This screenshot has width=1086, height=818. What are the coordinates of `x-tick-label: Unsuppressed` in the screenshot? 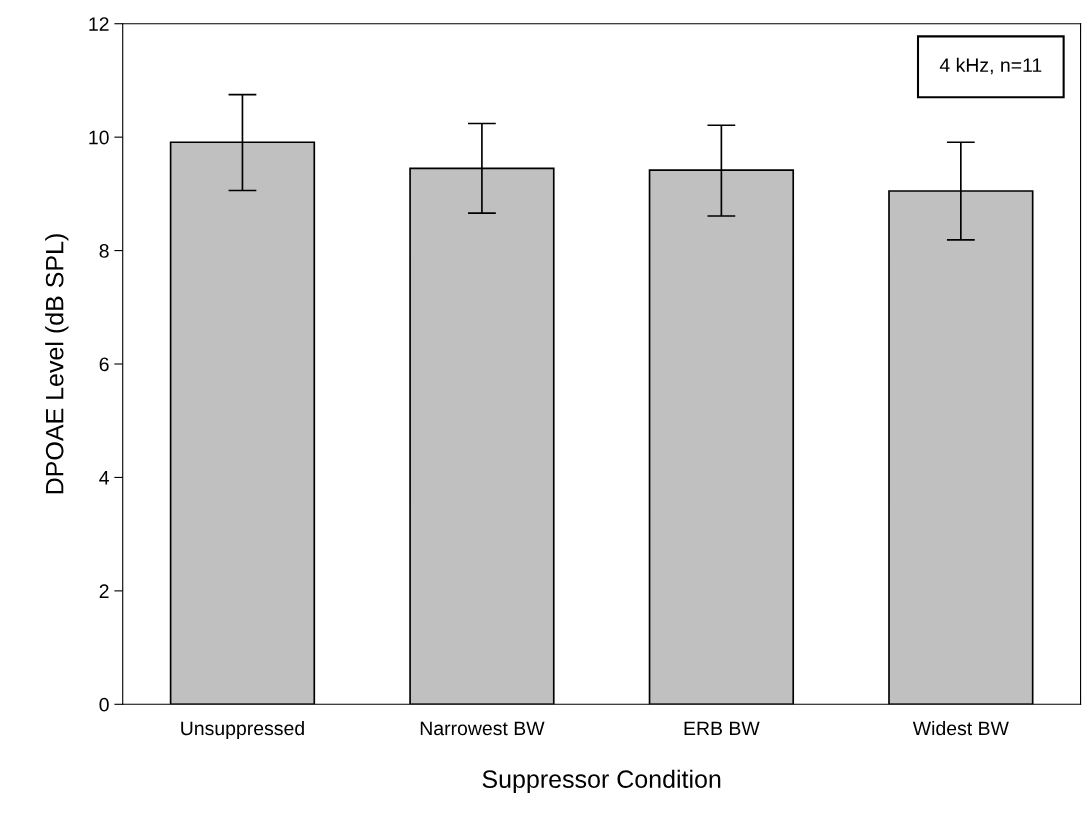 It's located at (242, 730).